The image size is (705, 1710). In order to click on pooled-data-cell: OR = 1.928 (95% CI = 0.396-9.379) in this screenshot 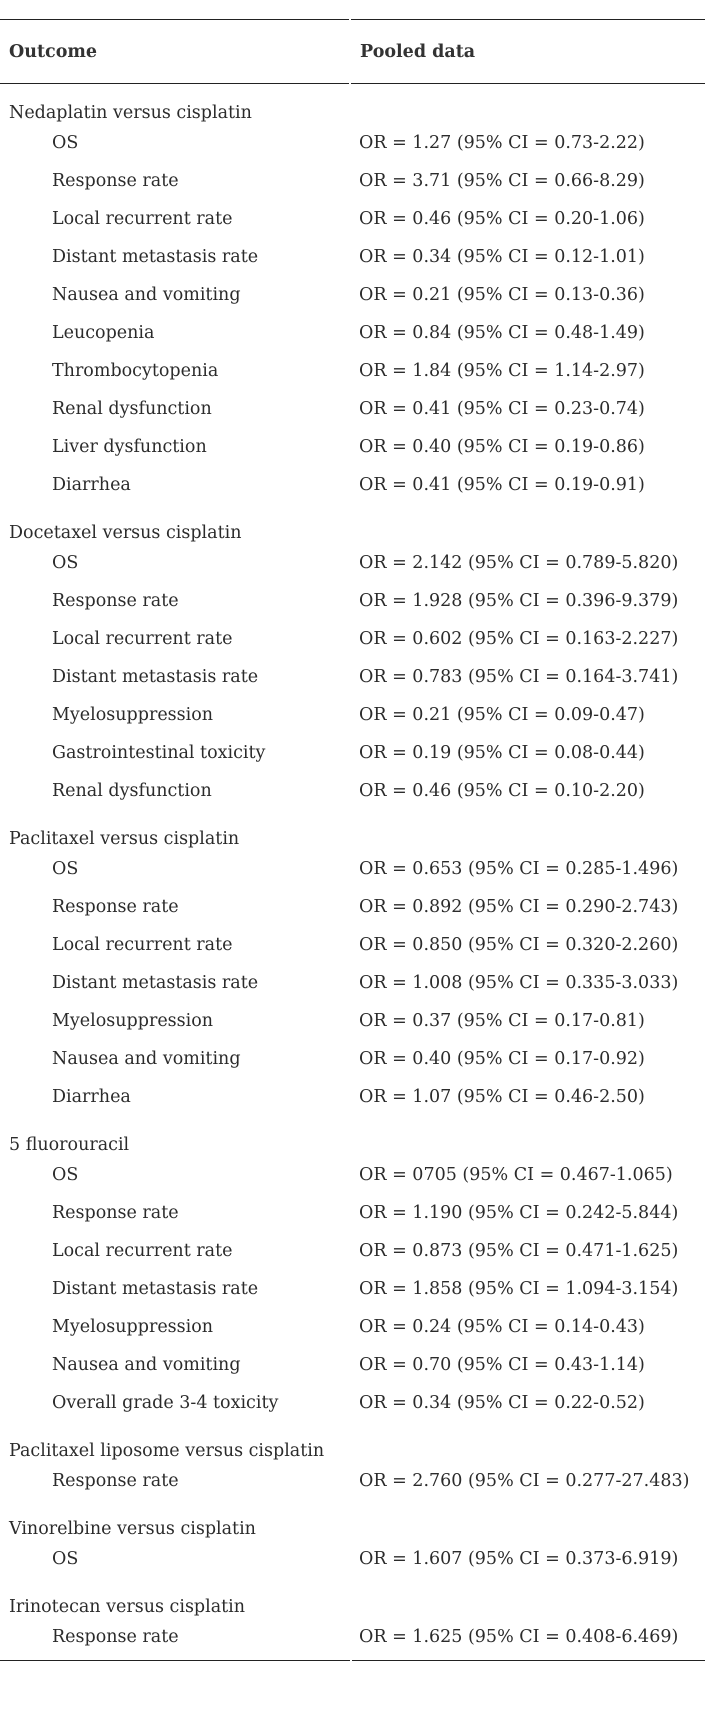, I will do `click(519, 600)`.